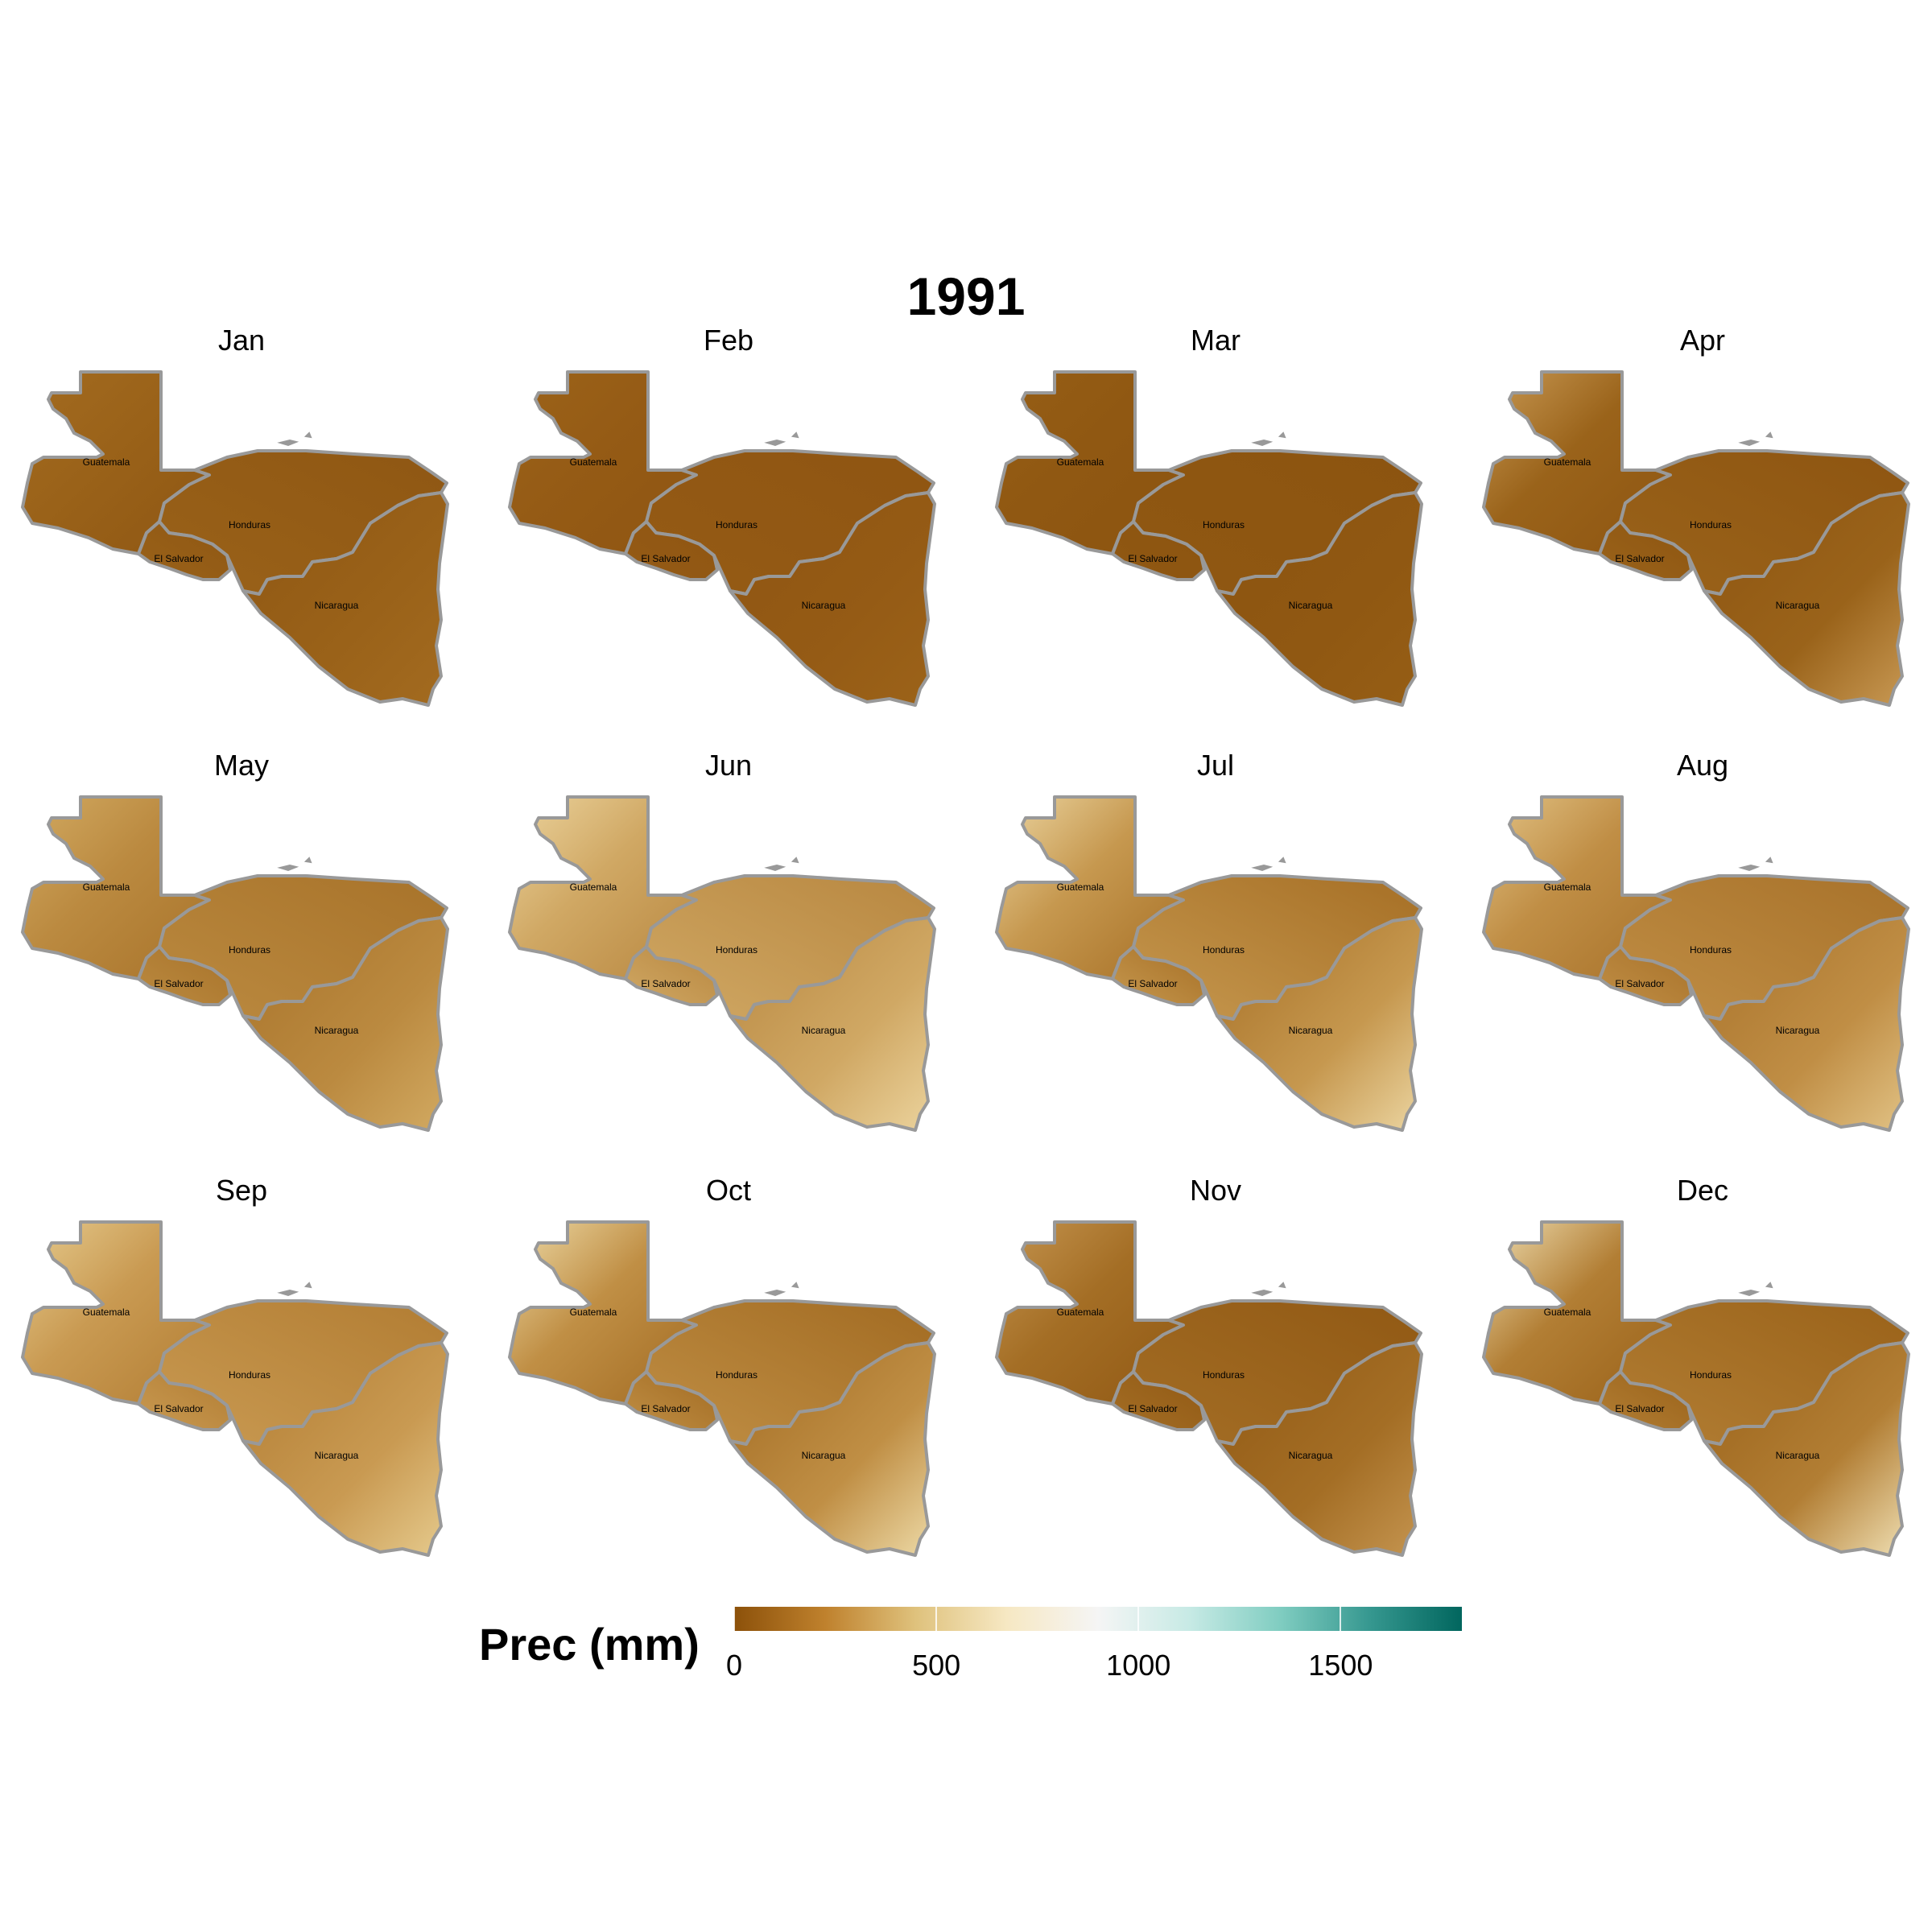 The width and height of the screenshot is (1932, 1932). I want to click on panel-title: Jul, so click(1215, 765).